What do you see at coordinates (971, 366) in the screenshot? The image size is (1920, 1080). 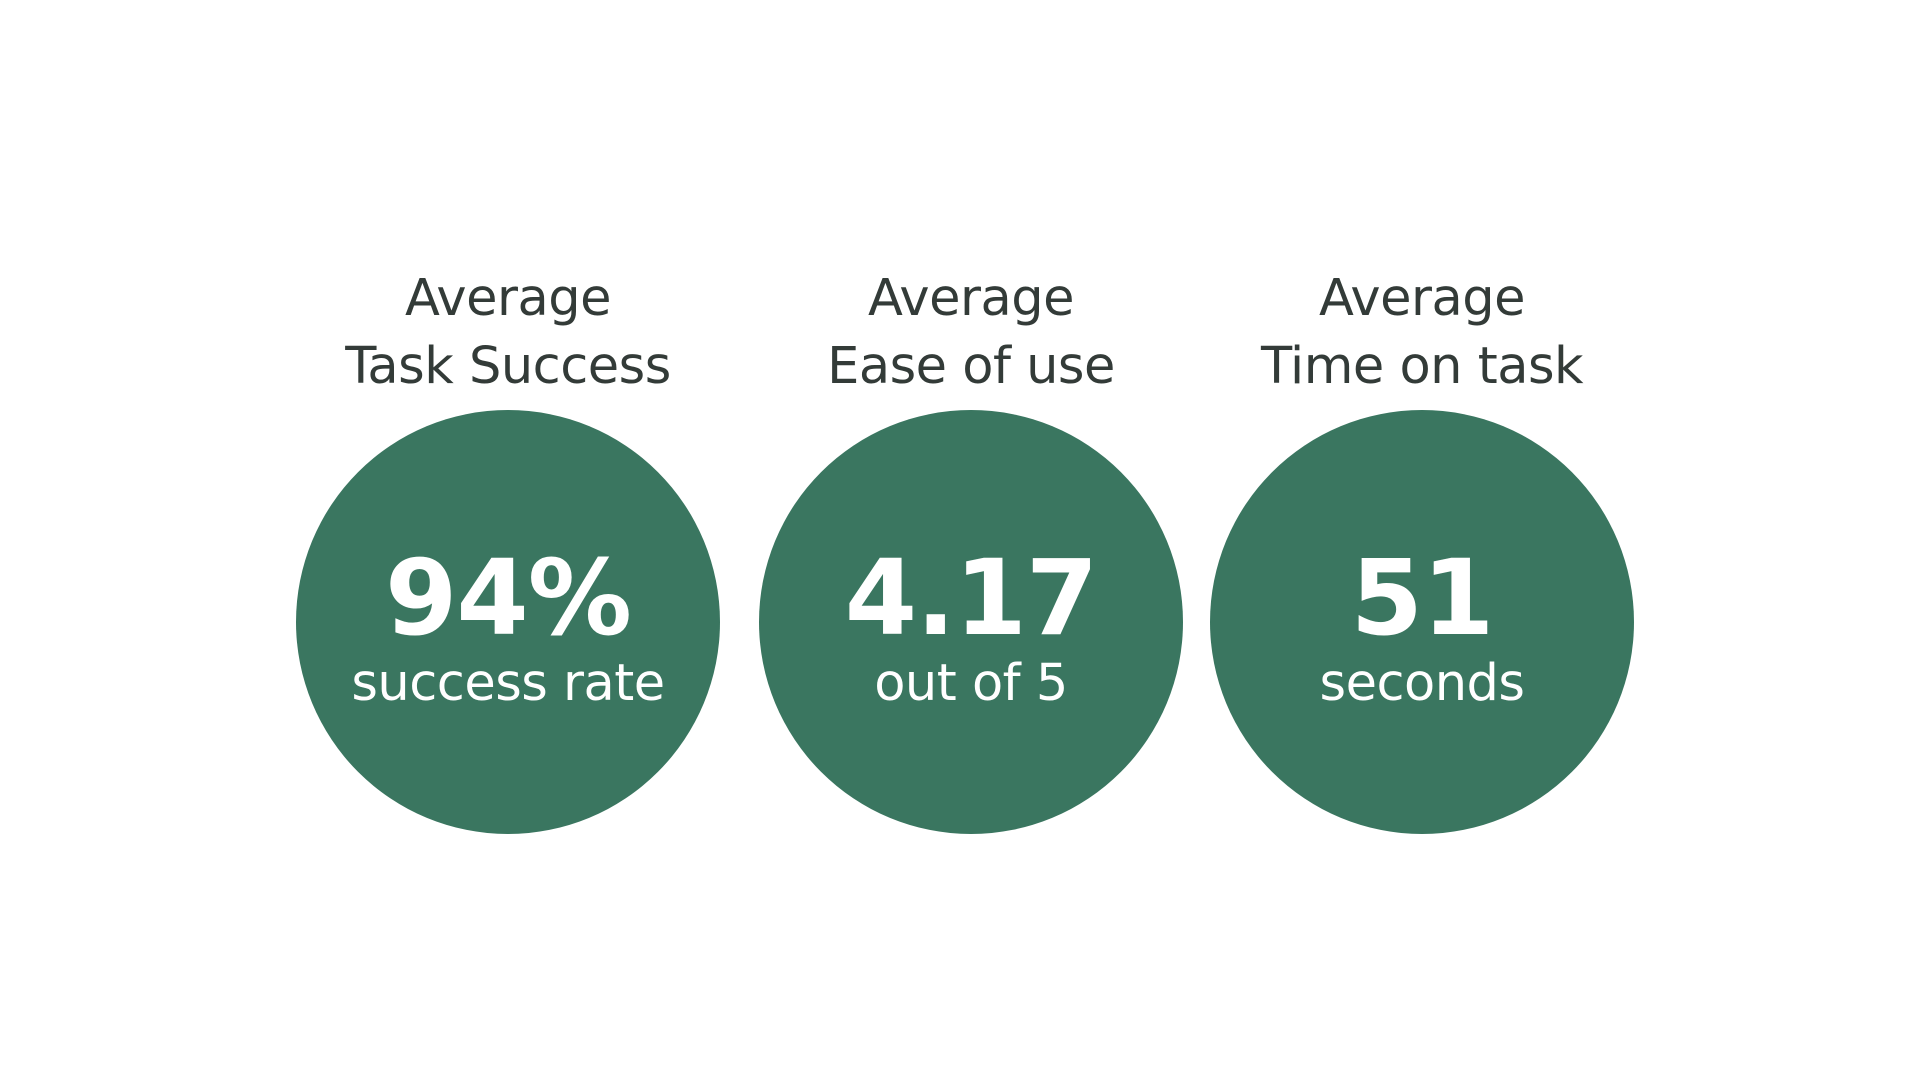 I see `metric-label-line2: Ease of use` at bounding box center [971, 366].